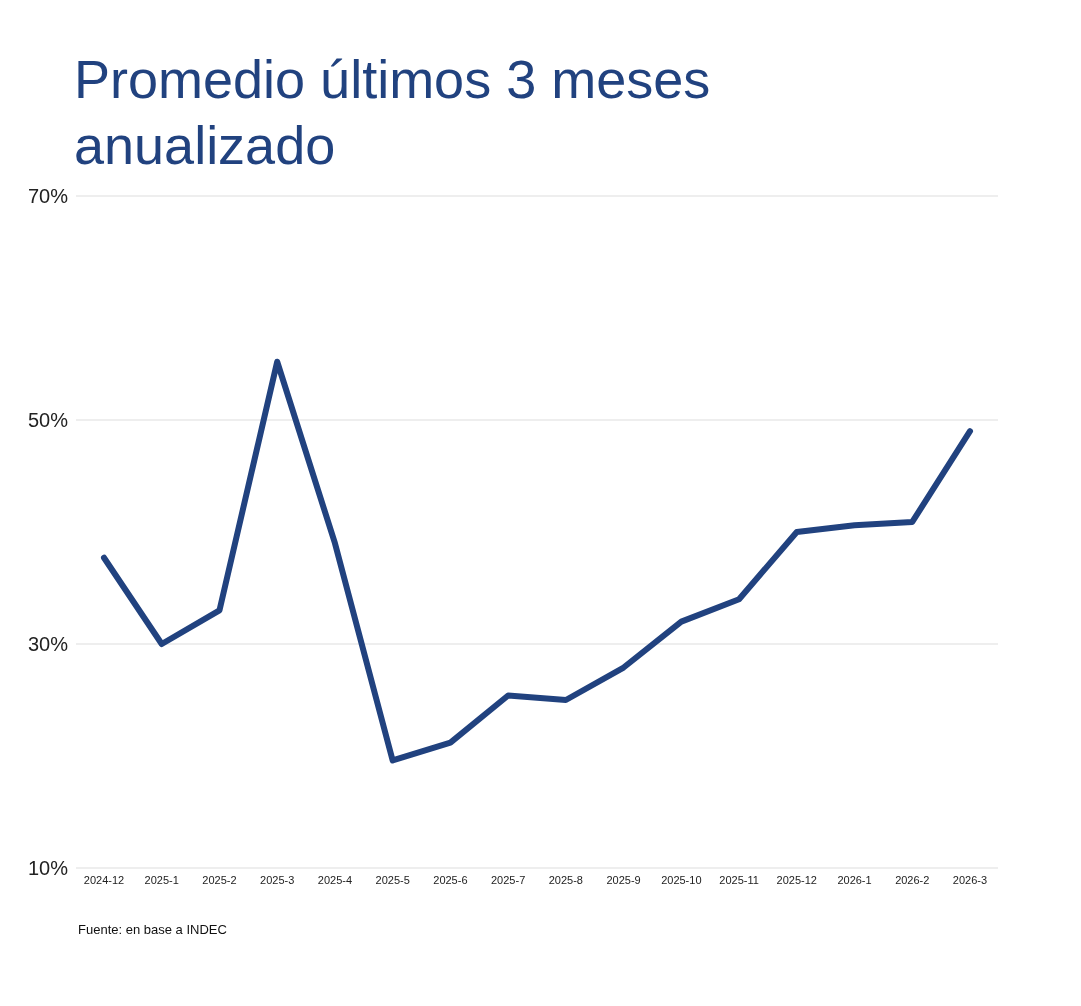 The image size is (1081, 1006). What do you see at coordinates (153, 929) in the screenshot?
I see `source-note: Fuente: en base a INDEC` at bounding box center [153, 929].